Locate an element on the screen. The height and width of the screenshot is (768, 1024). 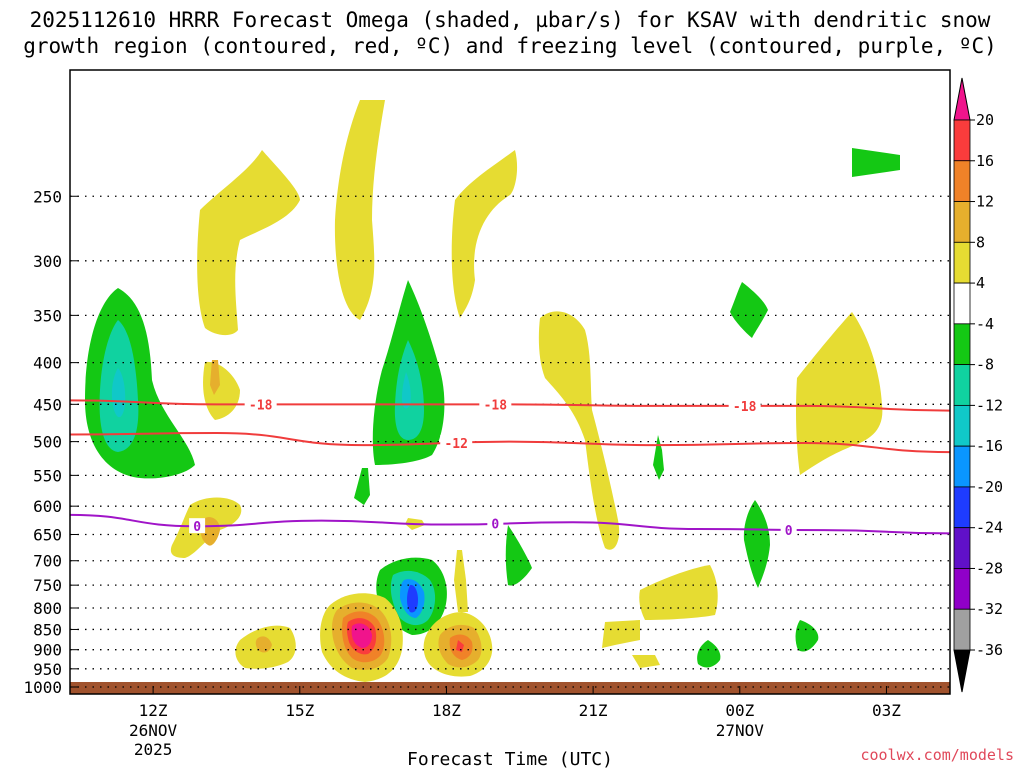
colorbar-label-4: 4 is located at coordinates (980, 283).